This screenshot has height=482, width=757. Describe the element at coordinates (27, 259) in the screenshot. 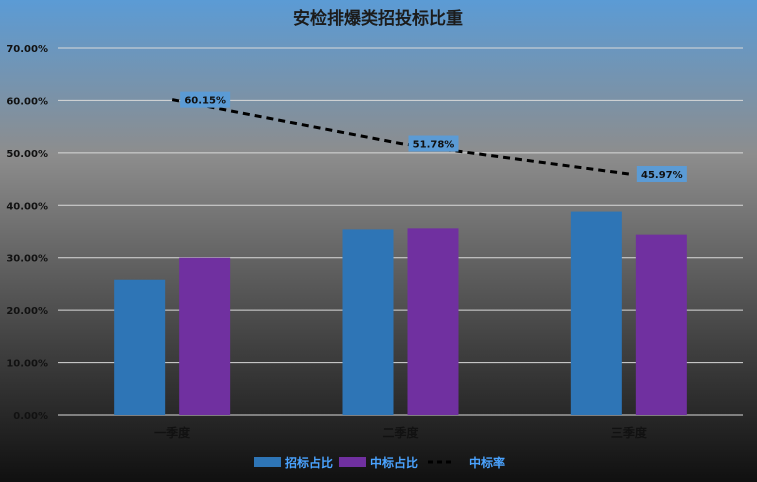

I see `y-tick-label: 30.00%` at that location.